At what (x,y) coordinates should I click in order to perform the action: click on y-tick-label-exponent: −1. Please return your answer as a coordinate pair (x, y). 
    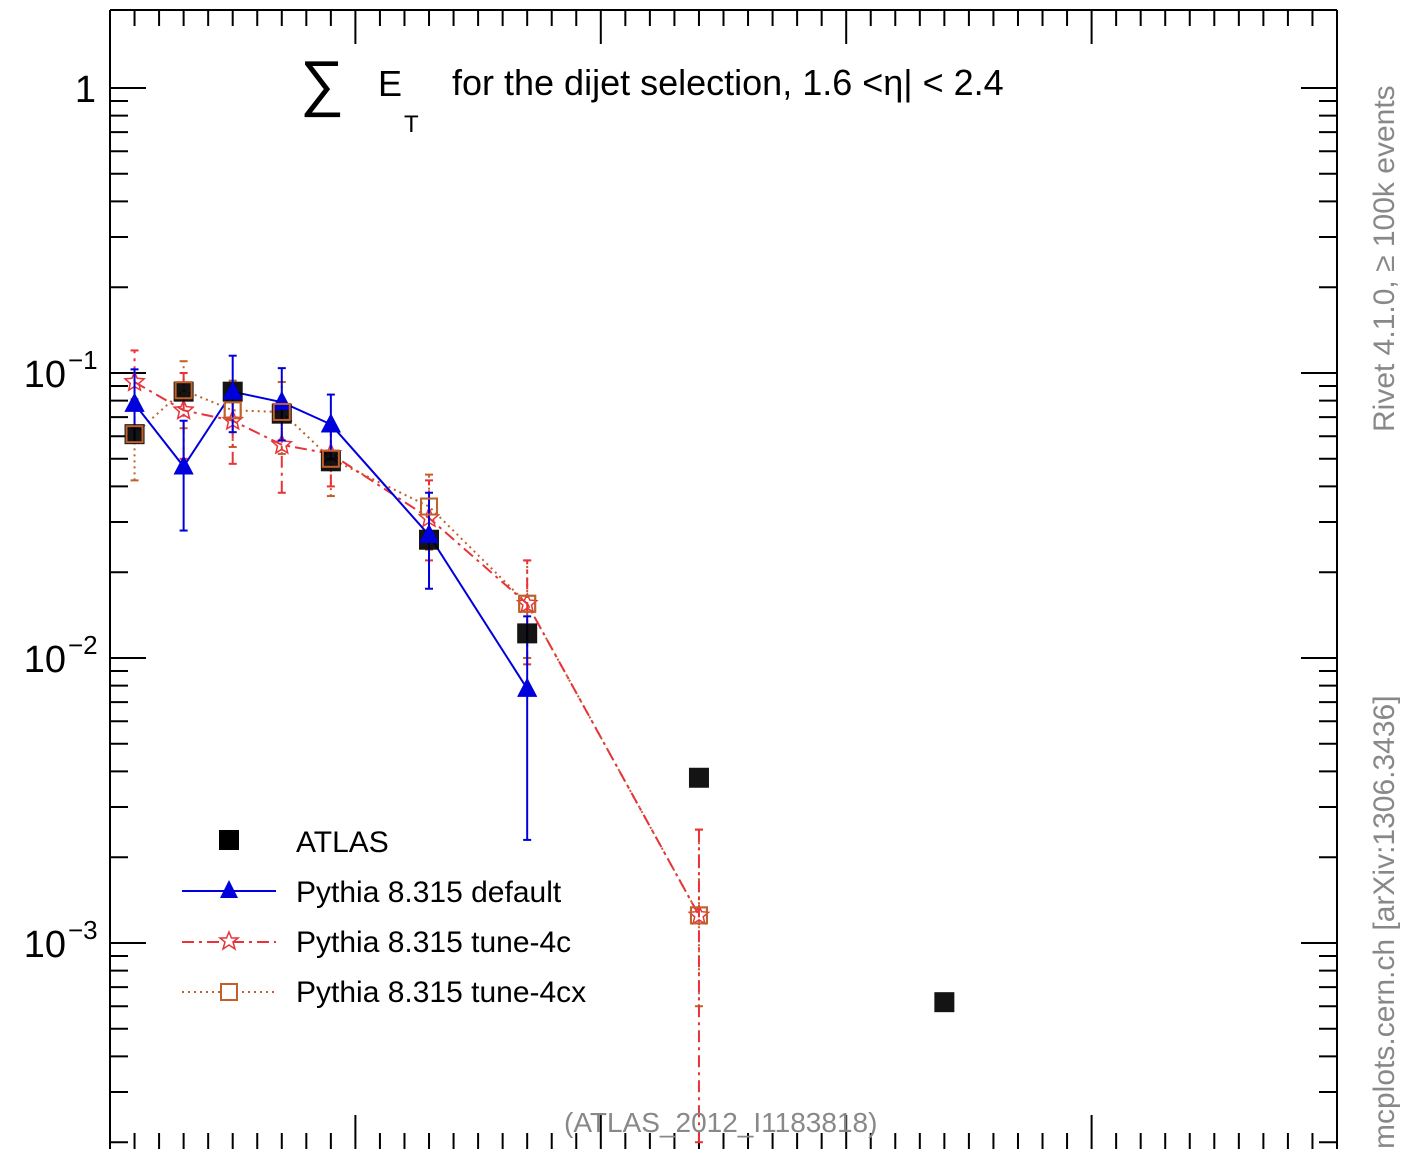
    Looking at the image, I should click on (83, 360).